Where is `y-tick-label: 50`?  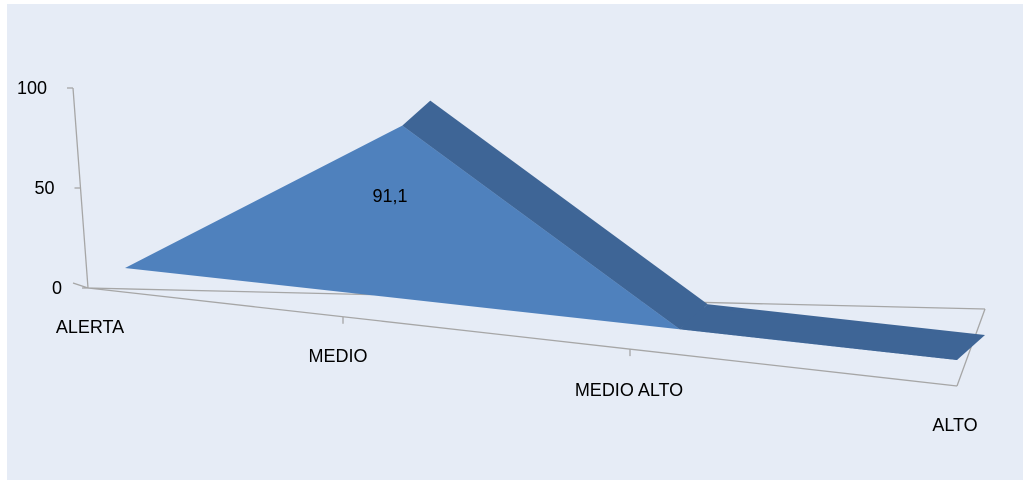
y-tick-label: 50 is located at coordinates (44, 188).